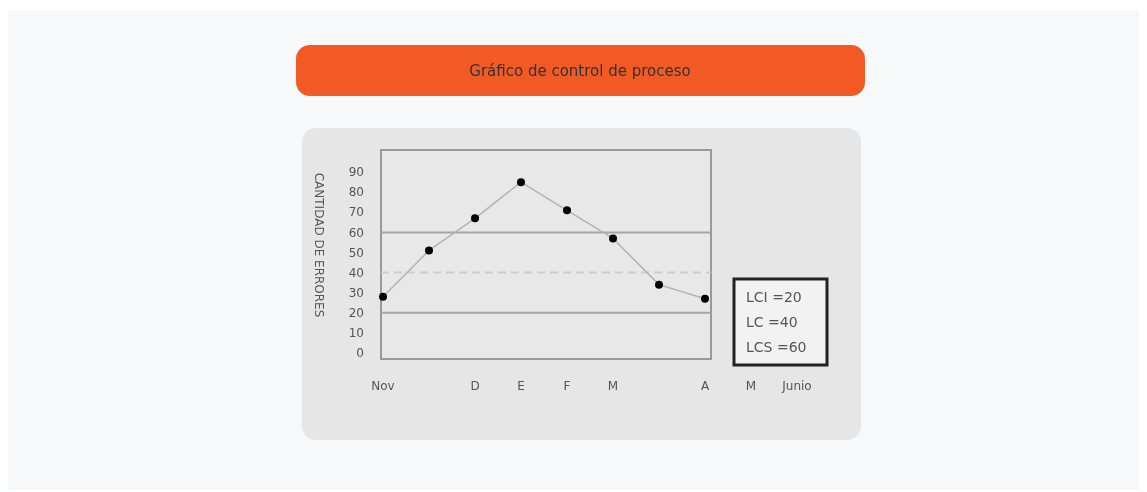 The image size is (1147, 492). I want to click on x-tick-label: E, so click(521, 386).